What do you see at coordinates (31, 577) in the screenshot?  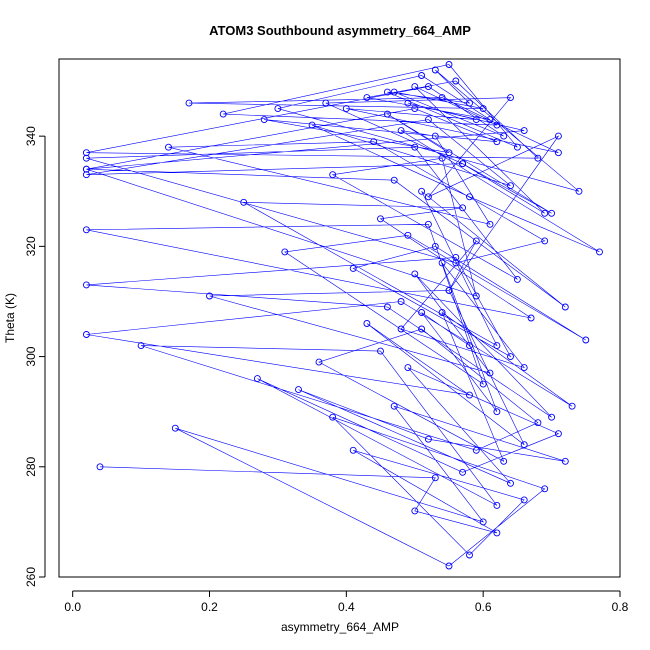 I see `y-tick-label: 260` at bounding box center [31, 577].